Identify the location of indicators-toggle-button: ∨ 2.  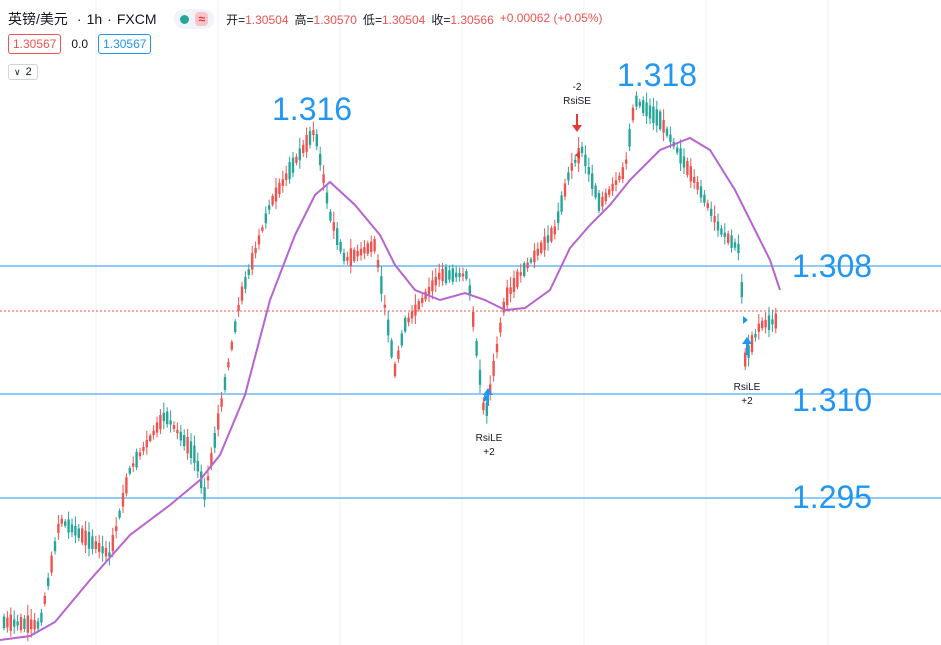
(23, 72).